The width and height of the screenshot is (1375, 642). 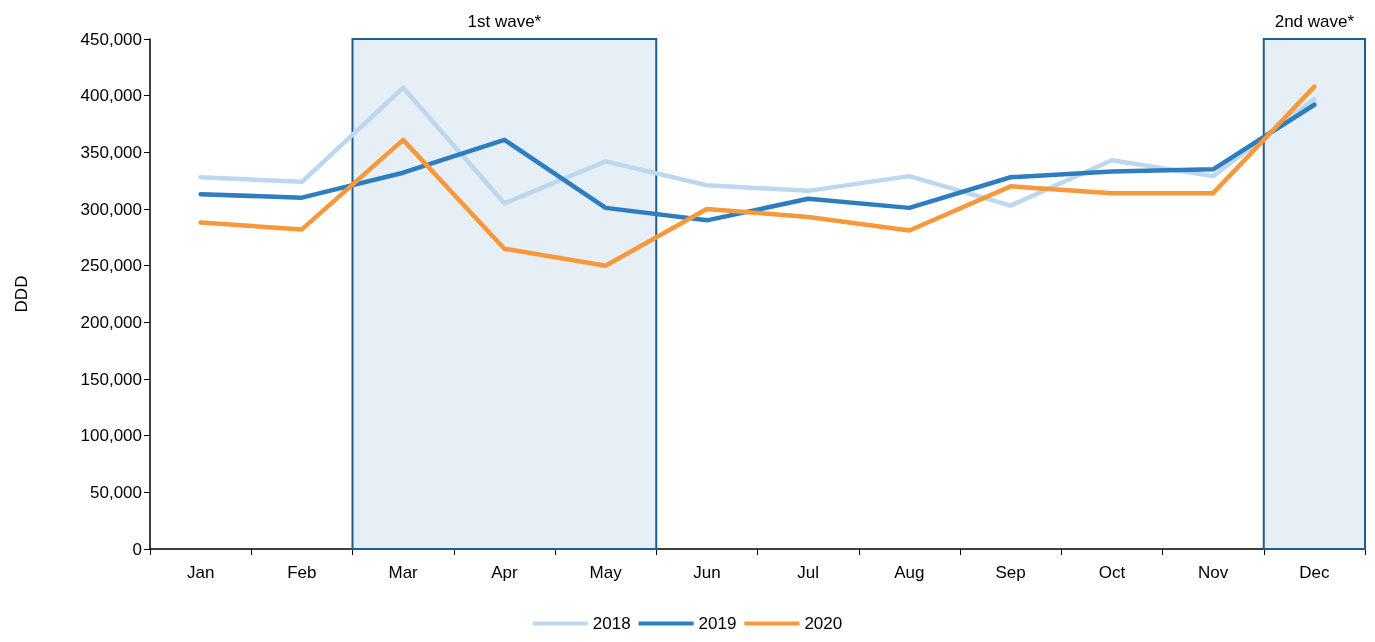 I want to click on y-tick-label: 100,000, so click(x=111, y=436).